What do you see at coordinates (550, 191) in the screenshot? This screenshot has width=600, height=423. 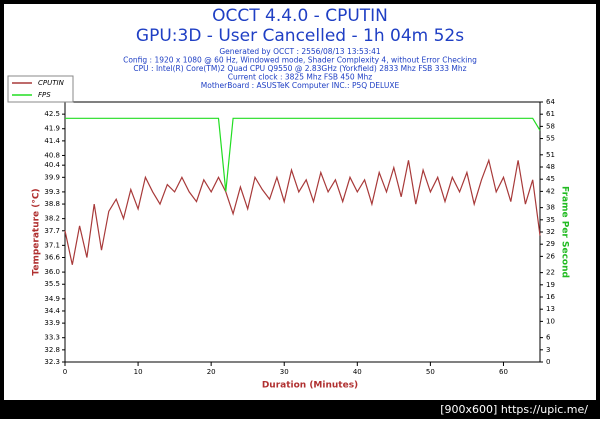 I see `y2-tick-label: 42` at bounding box center [550, 191].